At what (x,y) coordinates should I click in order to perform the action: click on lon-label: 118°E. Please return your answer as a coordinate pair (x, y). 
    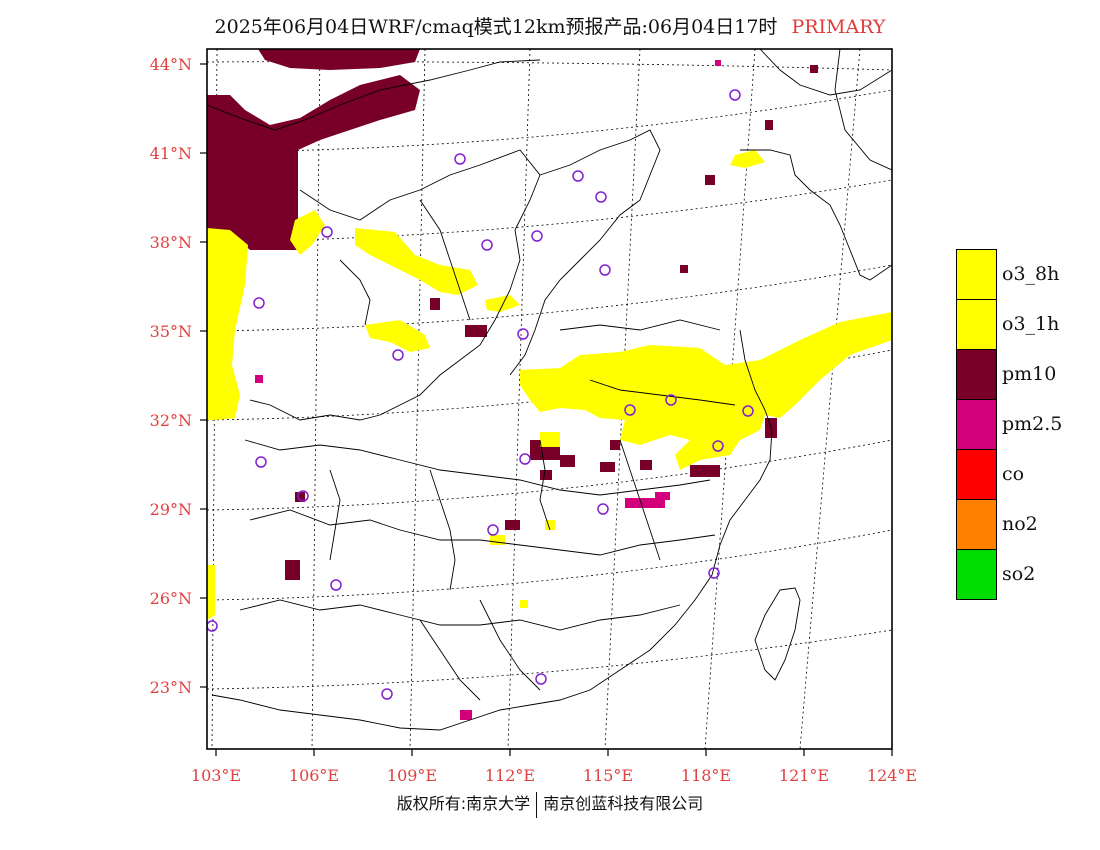
    Looking at the image, I should click on (706, 775).